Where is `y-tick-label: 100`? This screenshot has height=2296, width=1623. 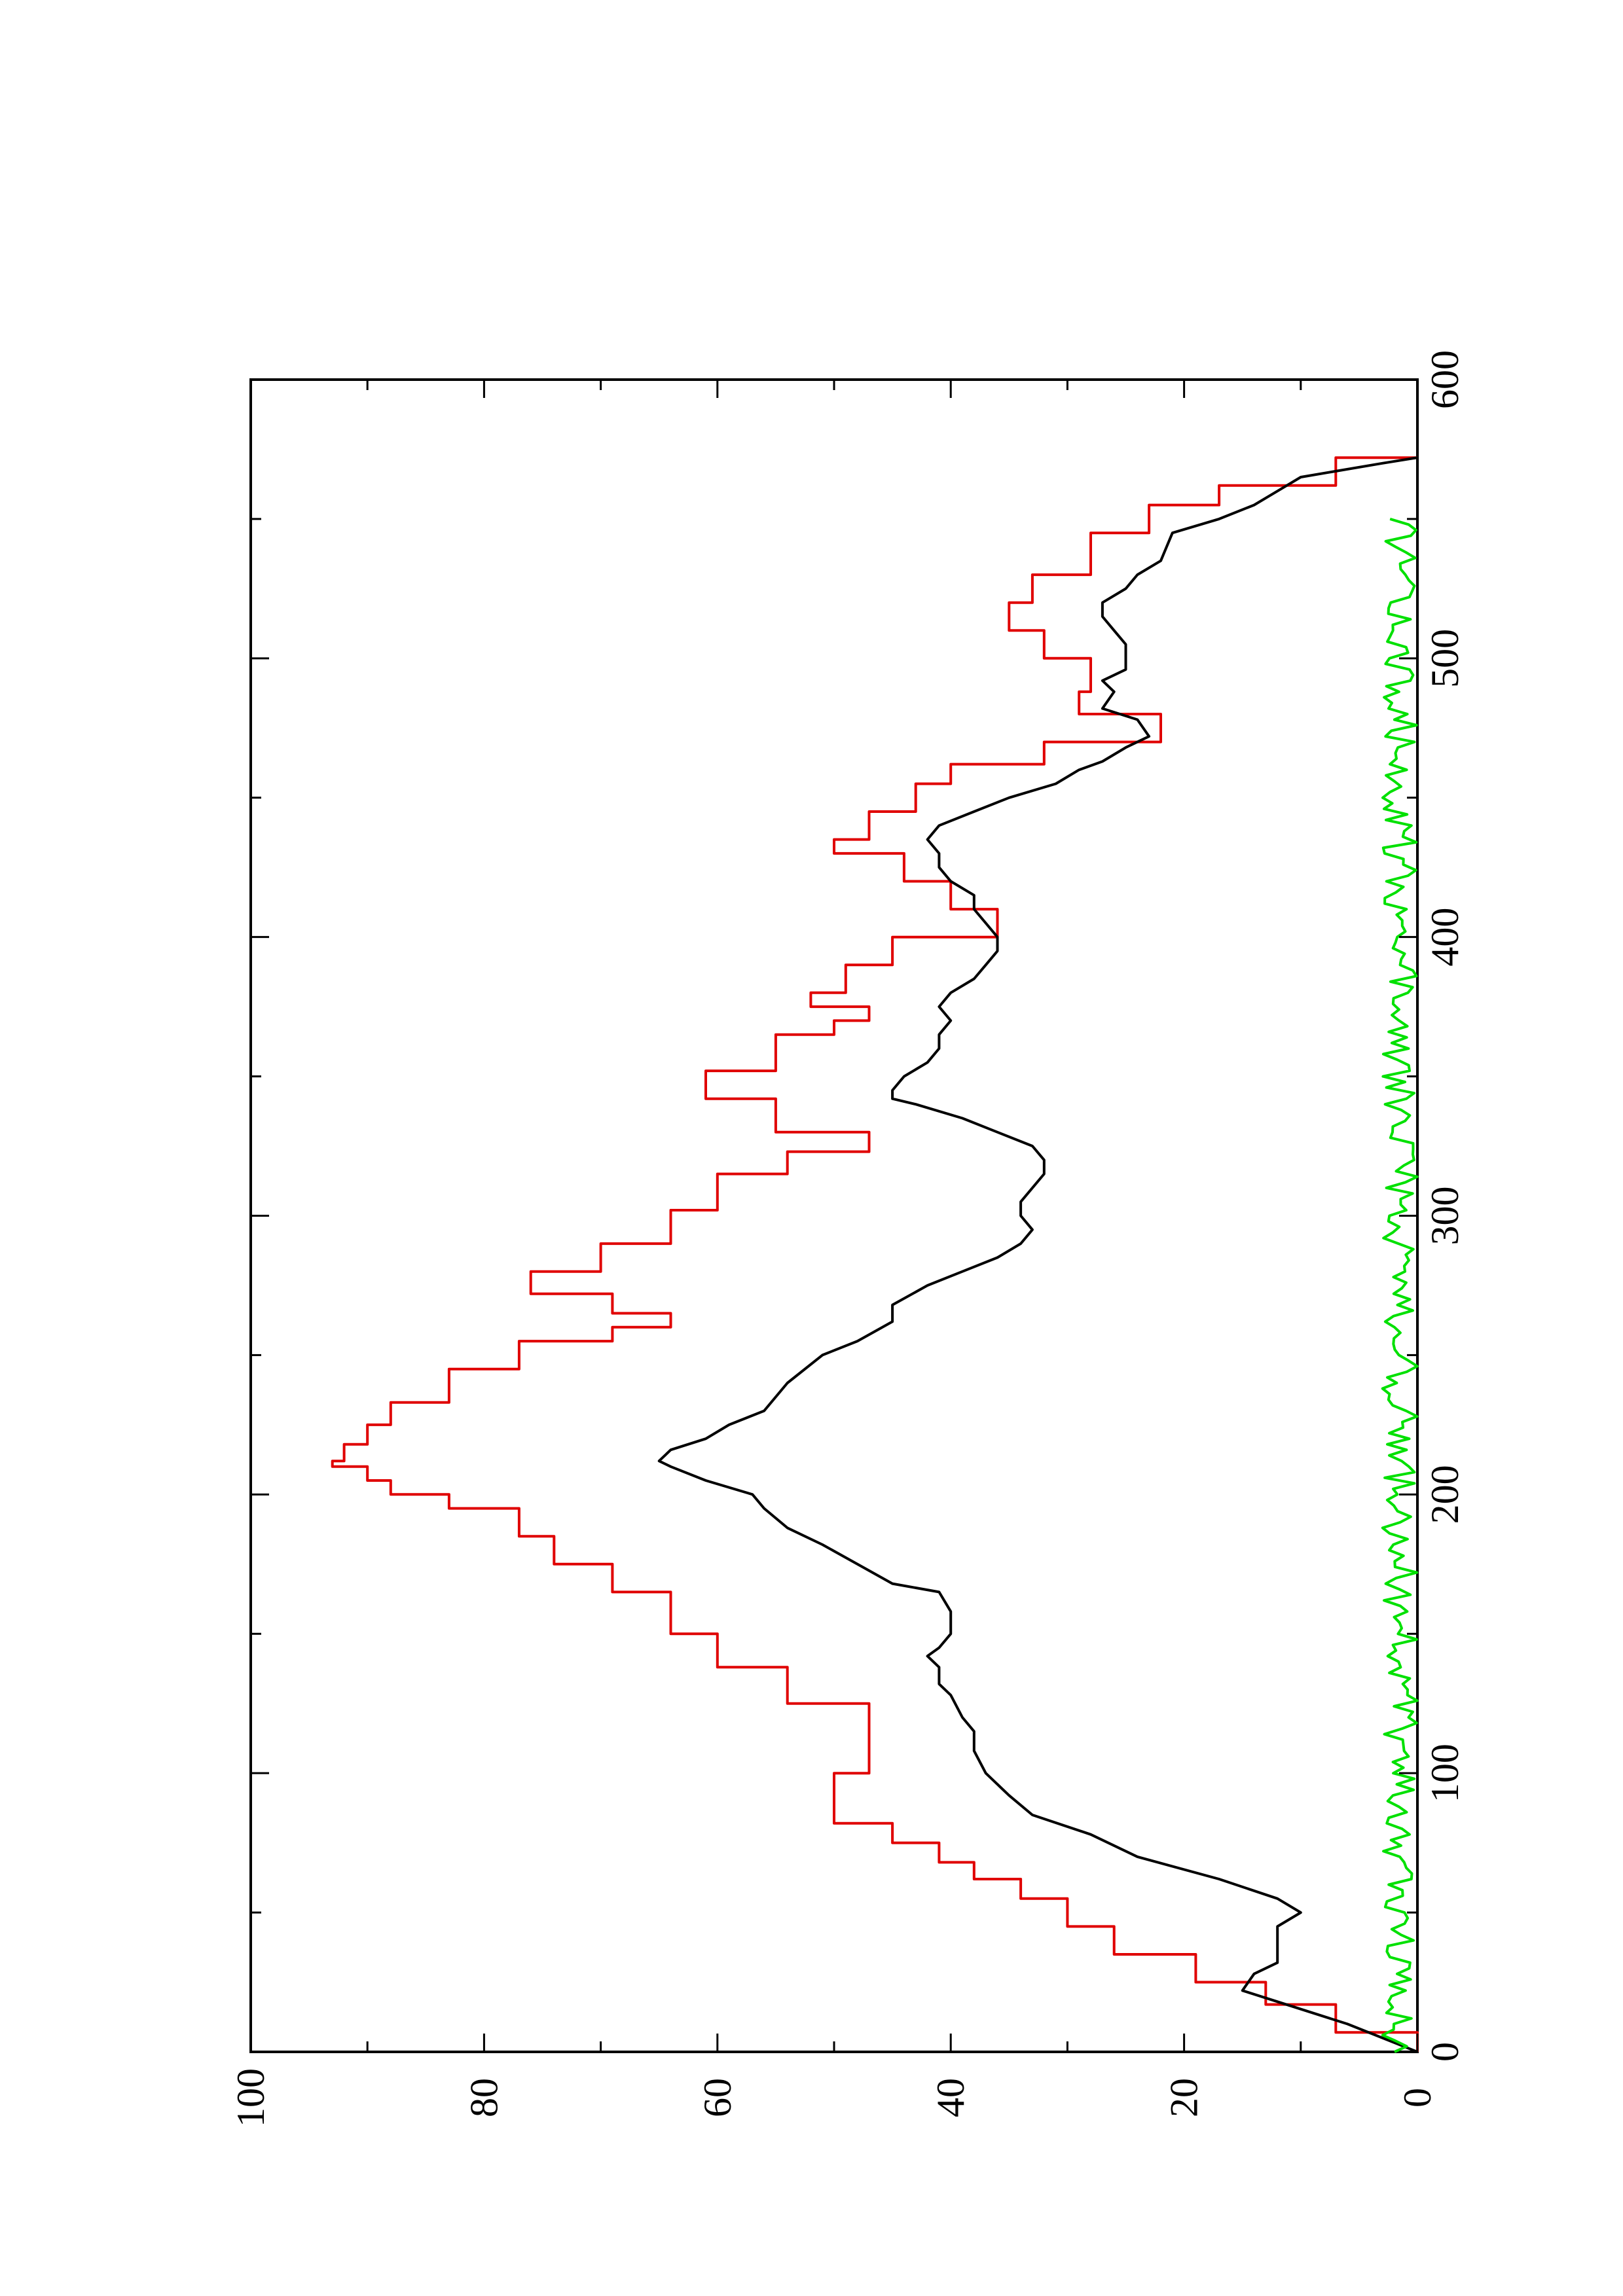 y-tick-label: 100 is located at coordinates (250, 2097).